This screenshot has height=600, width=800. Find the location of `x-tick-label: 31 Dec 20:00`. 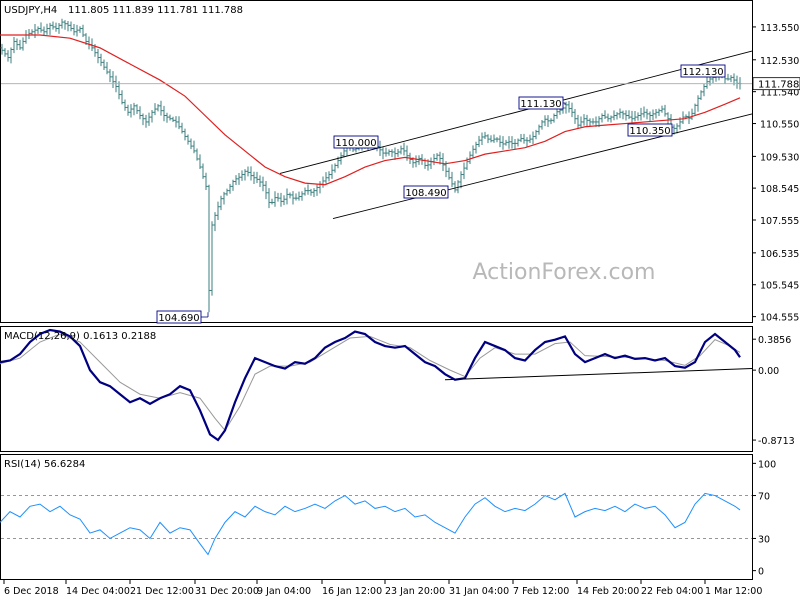

x-tick-label: 31 Dec 20:00 is located at coordinates (227, 591).